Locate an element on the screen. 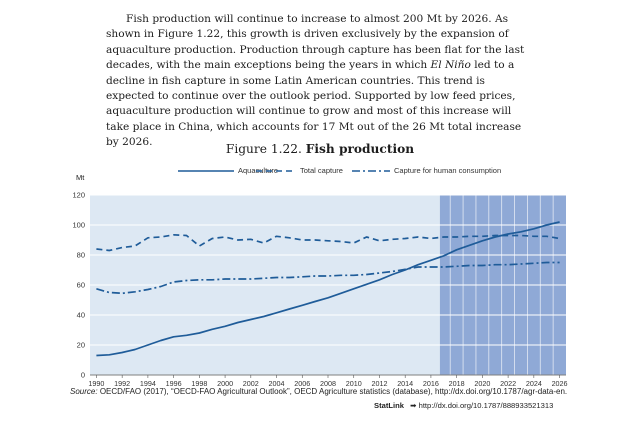 This screenshot has width=640, height=429. legend-swatch-solid is located at coordinates (206, 170).